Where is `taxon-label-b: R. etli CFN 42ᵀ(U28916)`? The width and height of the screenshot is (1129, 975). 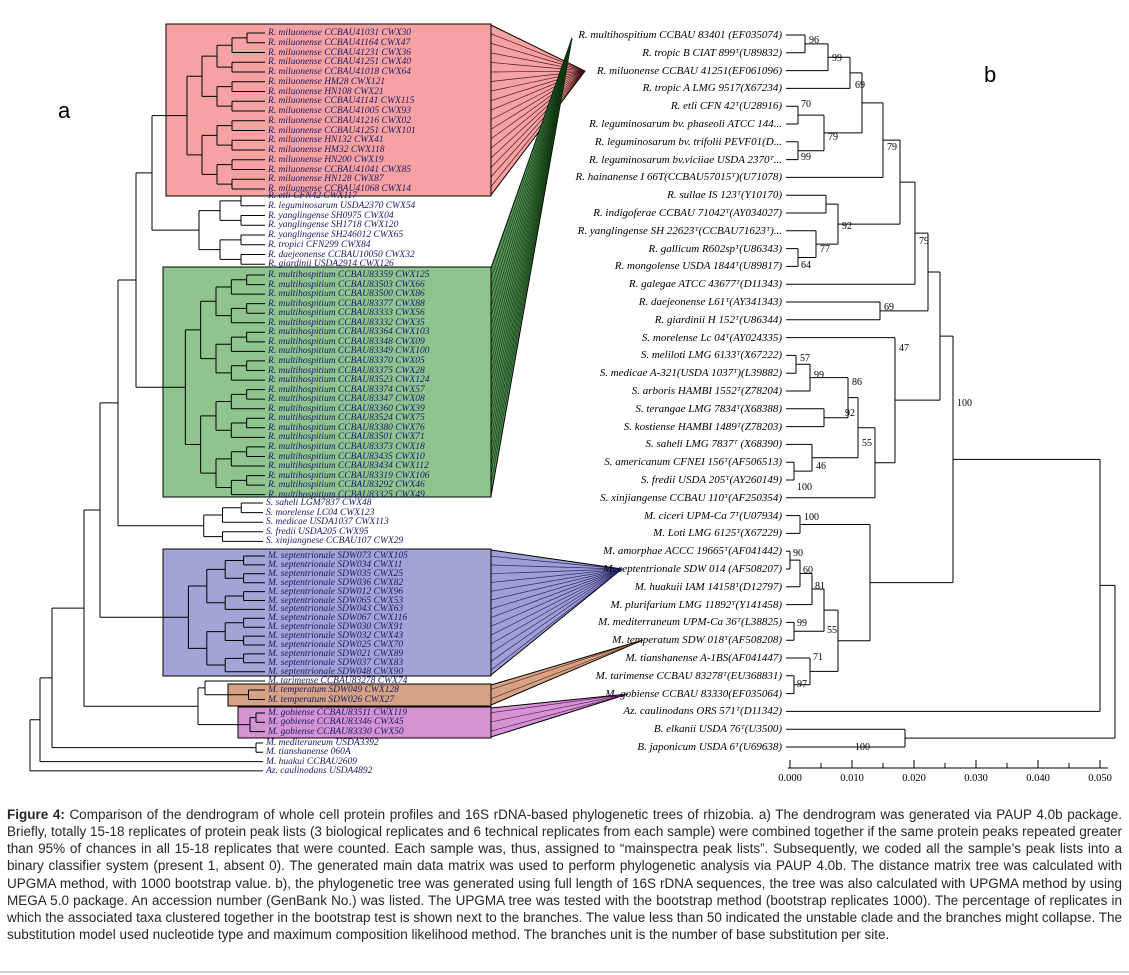
taxon-label-b: R. etli CFN 42ᵀ(U28916) is located at coordinates (726, 106).